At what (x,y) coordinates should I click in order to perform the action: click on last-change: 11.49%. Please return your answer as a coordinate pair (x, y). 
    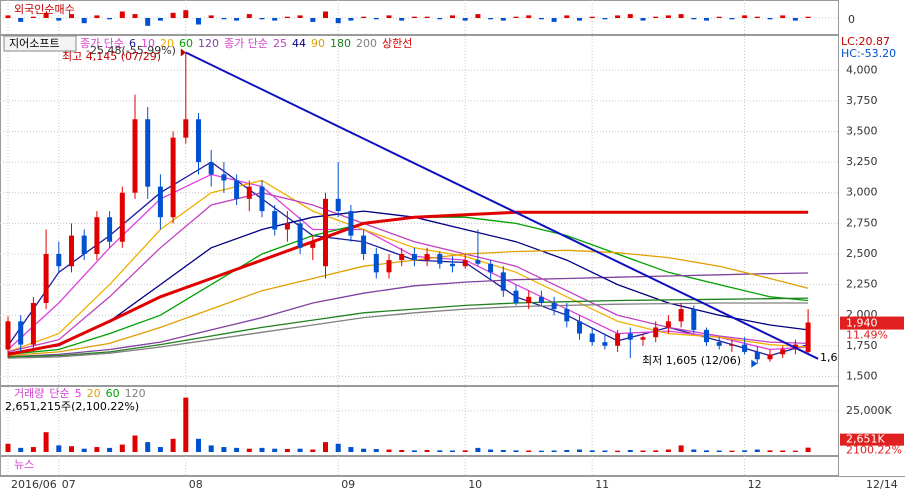
    Looking at the image, I should click on (867, 335).